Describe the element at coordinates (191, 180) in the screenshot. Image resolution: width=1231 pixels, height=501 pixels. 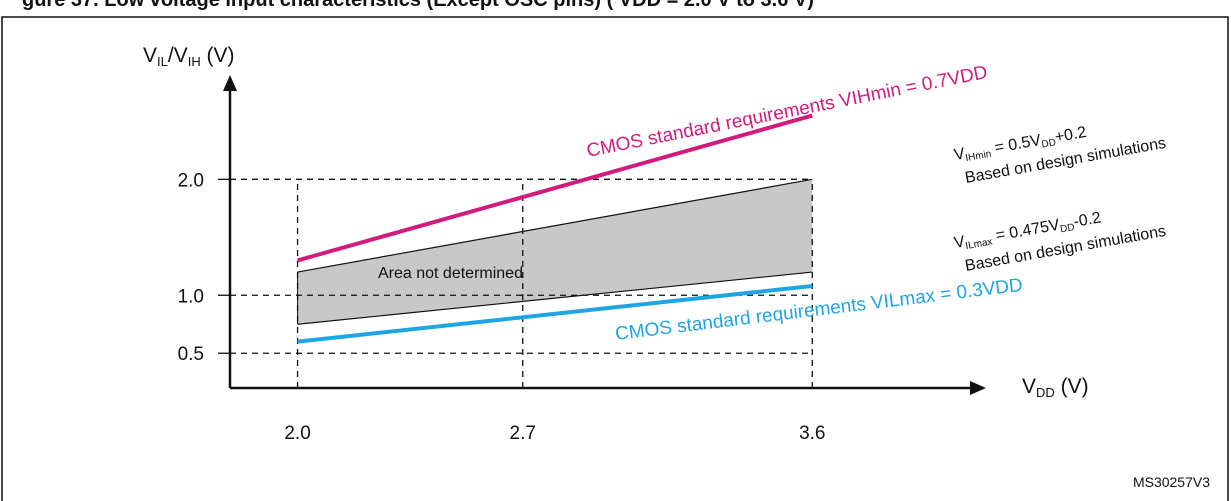
I see `y-tick-label-2: 2.0` at that location.